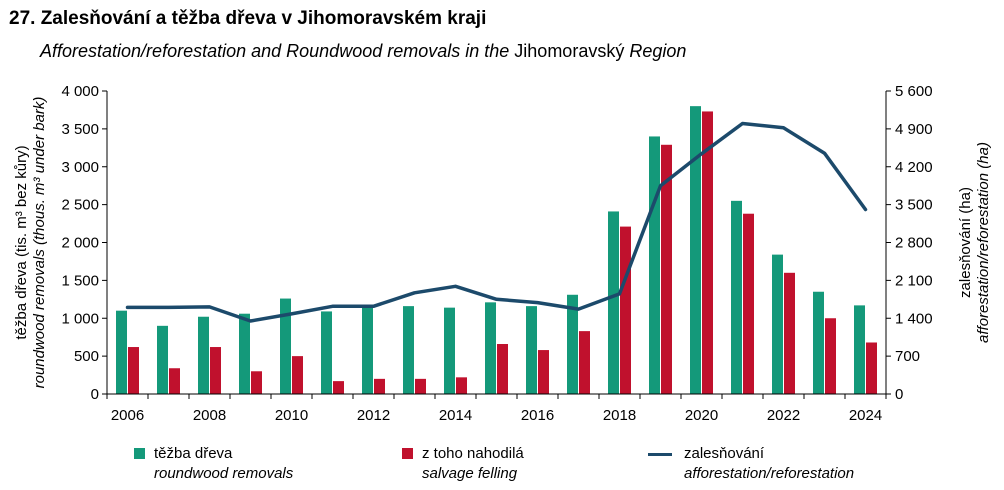  What do you see at coordinates (408, 350) in the screenshot?
I see `bar-roundwood-2013` at bounding box center [408, 350].